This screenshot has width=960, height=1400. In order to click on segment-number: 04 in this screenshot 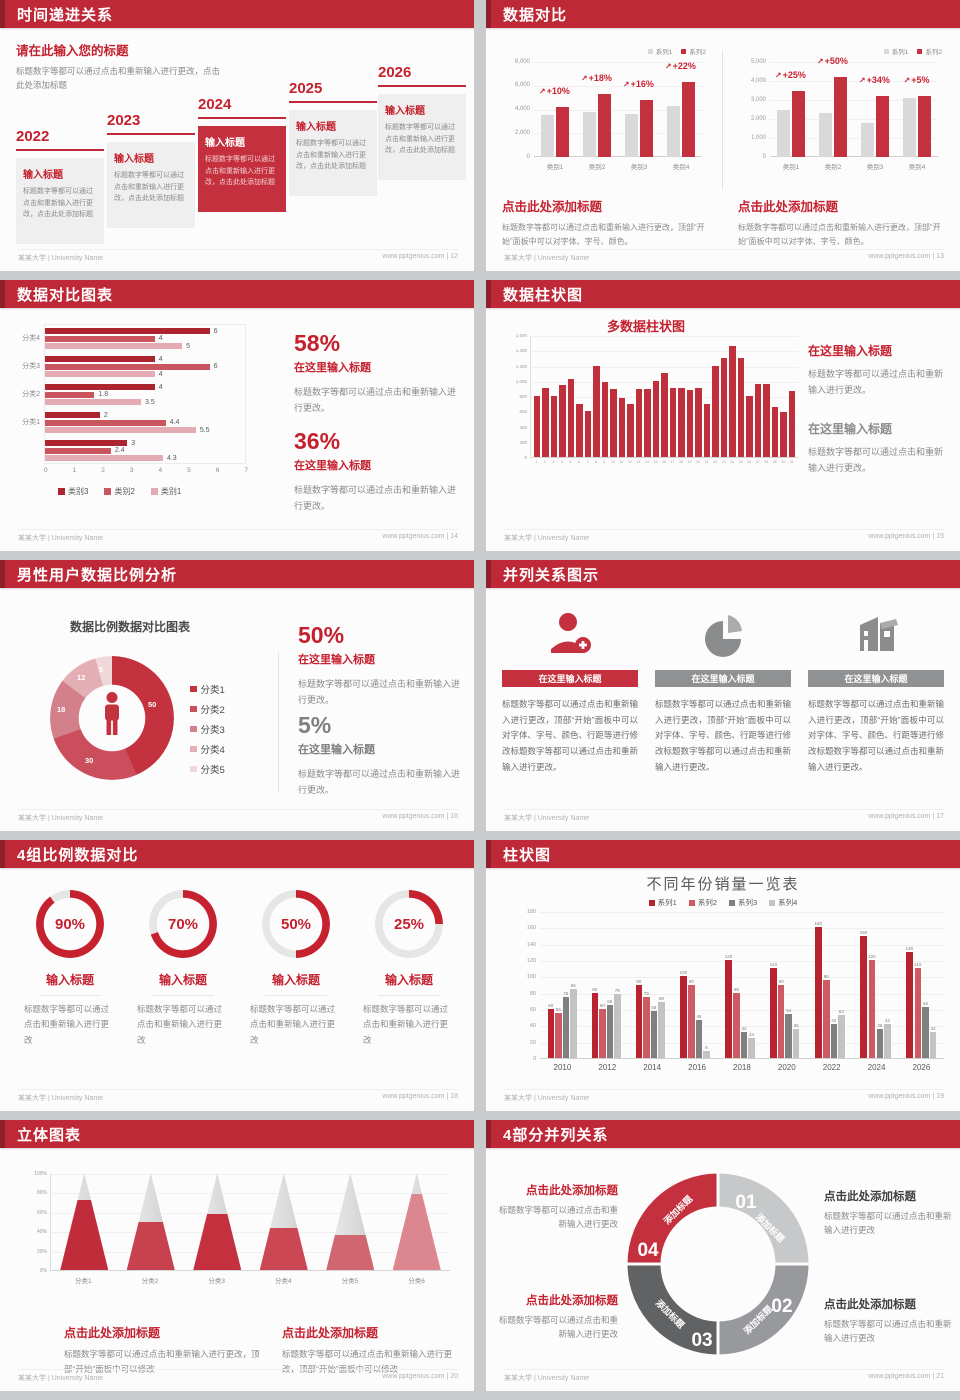, I will do `click(648, 1250)`.